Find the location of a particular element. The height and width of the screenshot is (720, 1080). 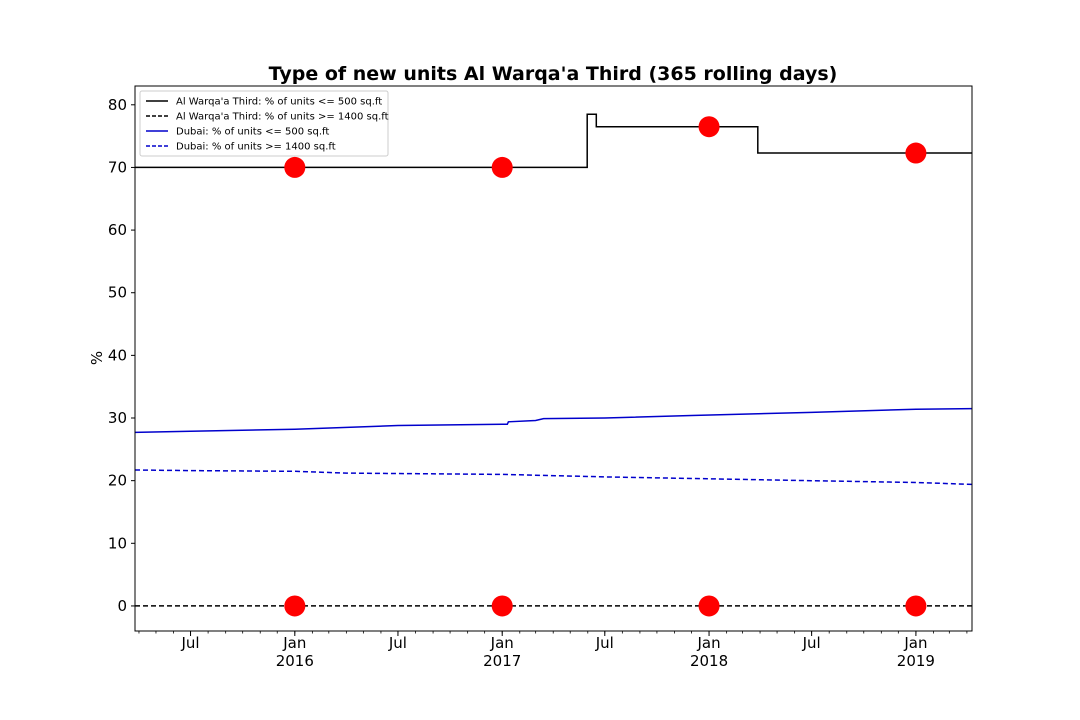

y-tick-label: 30 is located at coordinates (117, 418).